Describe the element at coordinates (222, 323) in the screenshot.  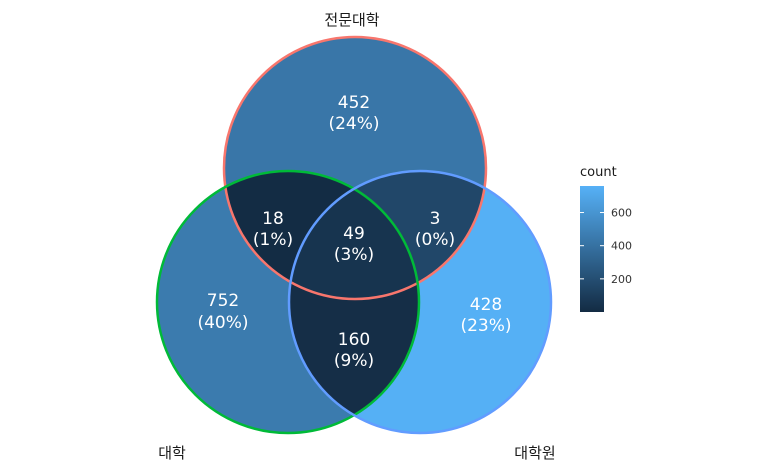
I see `percent-label-only-b: (40%)` at that location.